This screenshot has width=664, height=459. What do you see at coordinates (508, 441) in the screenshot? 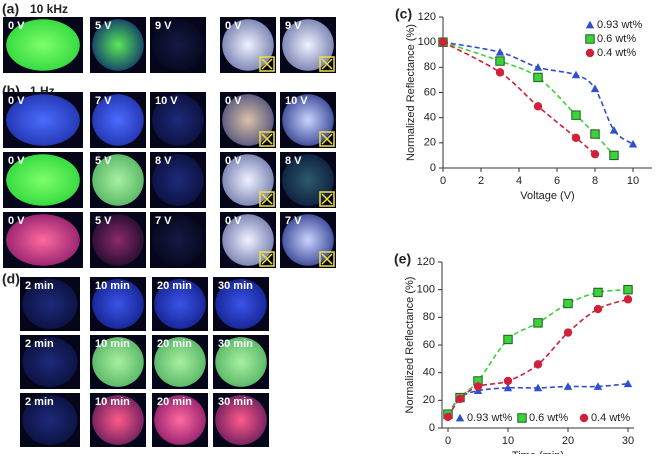
I see `x-tick-label: 10` at bounding box center [508, 441].